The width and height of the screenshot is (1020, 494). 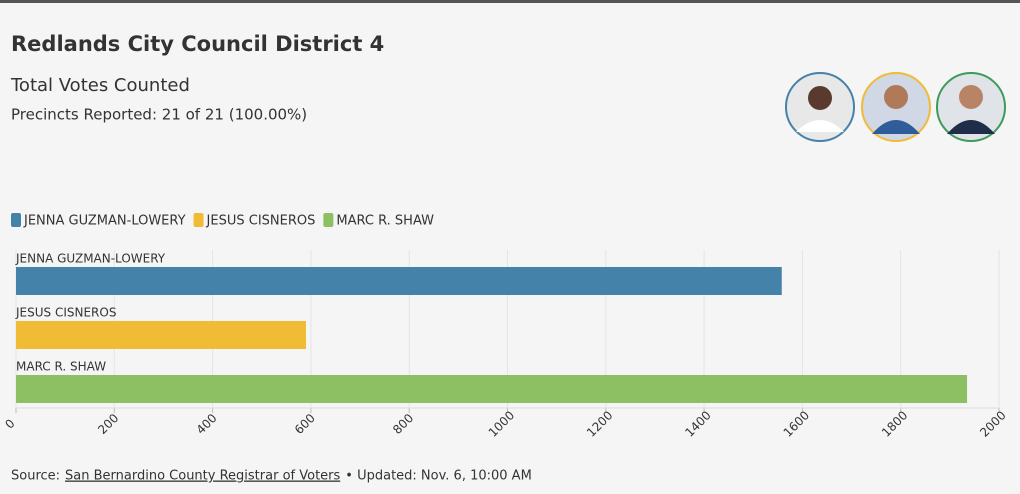 I want to click on x-tick-label: 1800, so click(x=894, y=423).